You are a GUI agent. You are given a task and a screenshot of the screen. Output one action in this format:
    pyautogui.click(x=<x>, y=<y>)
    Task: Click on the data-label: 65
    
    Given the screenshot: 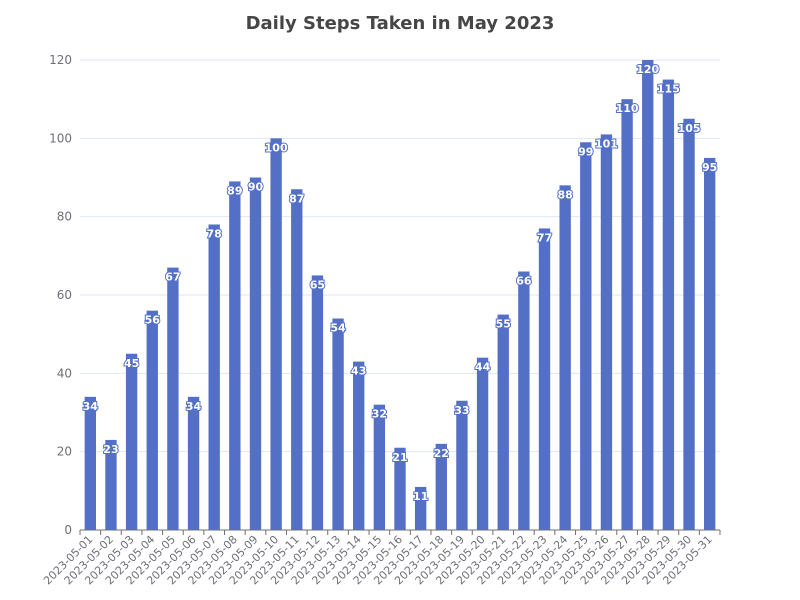 What is the action you would take?
    pyautogui.click(x=317, y=284)
    